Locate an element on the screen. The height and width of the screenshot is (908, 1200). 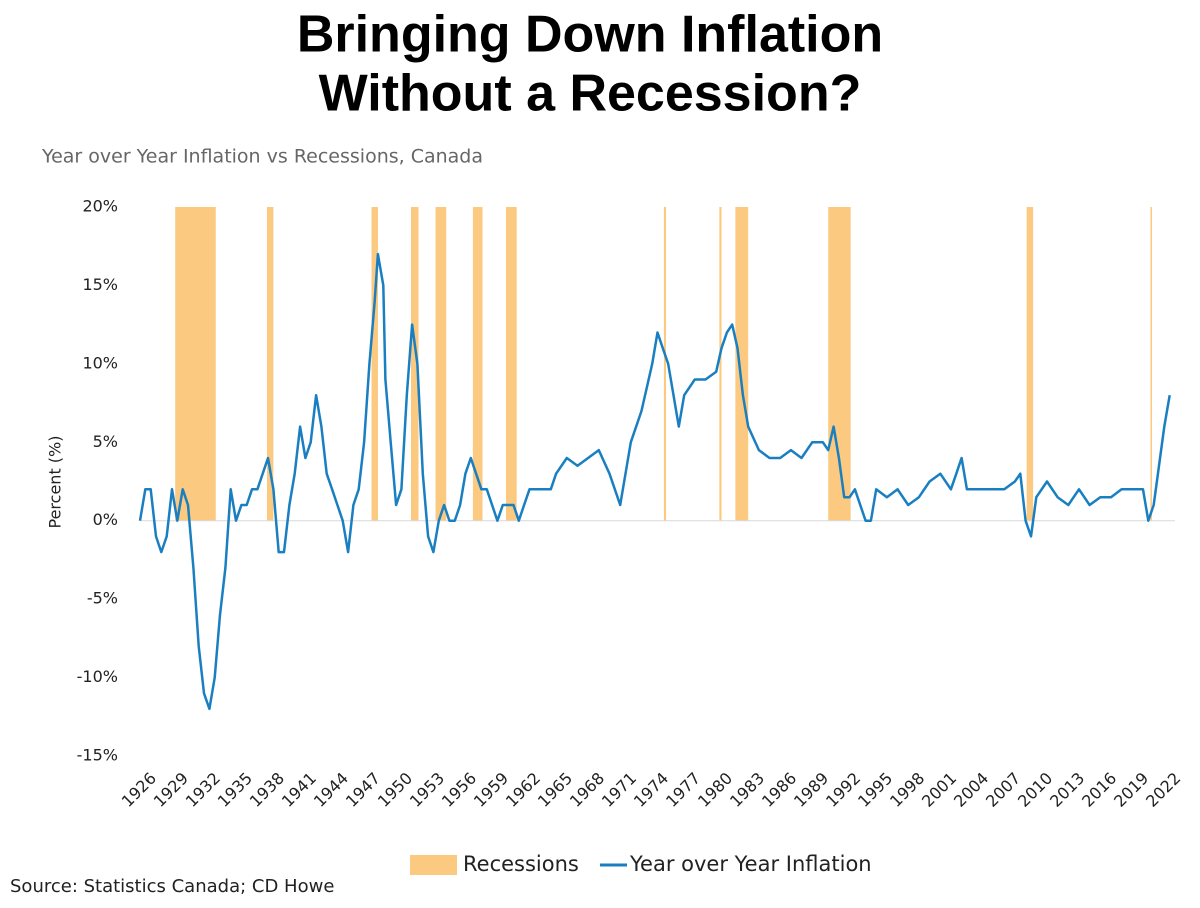
legend-label: Recessions is located at coordinates (521, 864).